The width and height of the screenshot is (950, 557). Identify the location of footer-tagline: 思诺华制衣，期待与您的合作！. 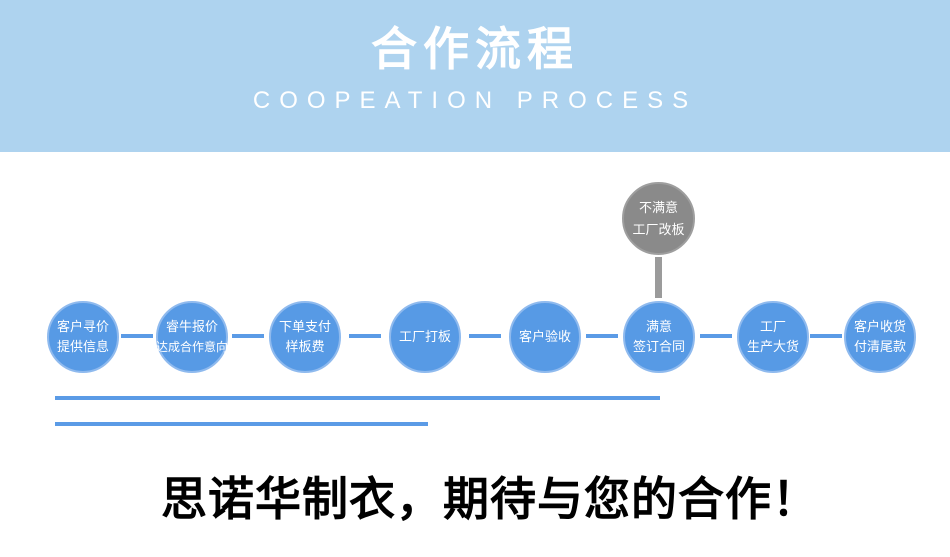
(490, 499).